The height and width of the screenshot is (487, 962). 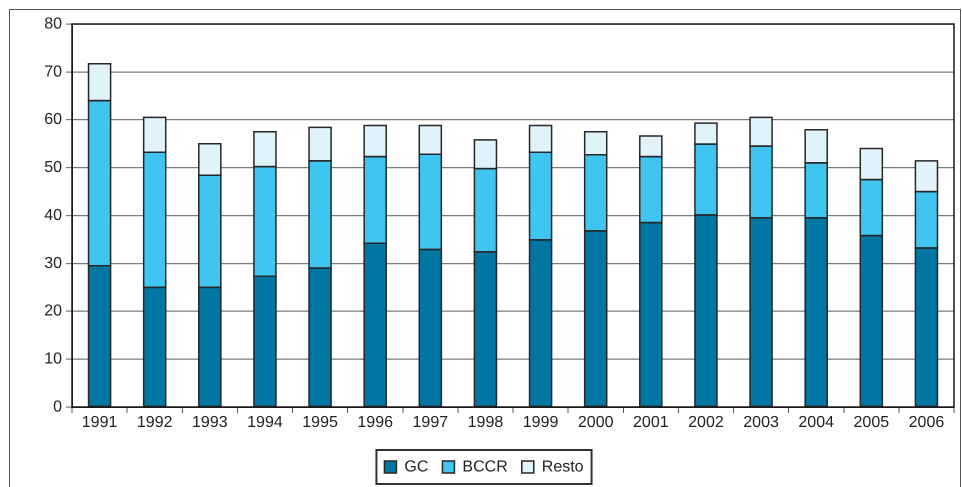 I want to click on x-tick-label: 1994, so click(x=265, y=423).